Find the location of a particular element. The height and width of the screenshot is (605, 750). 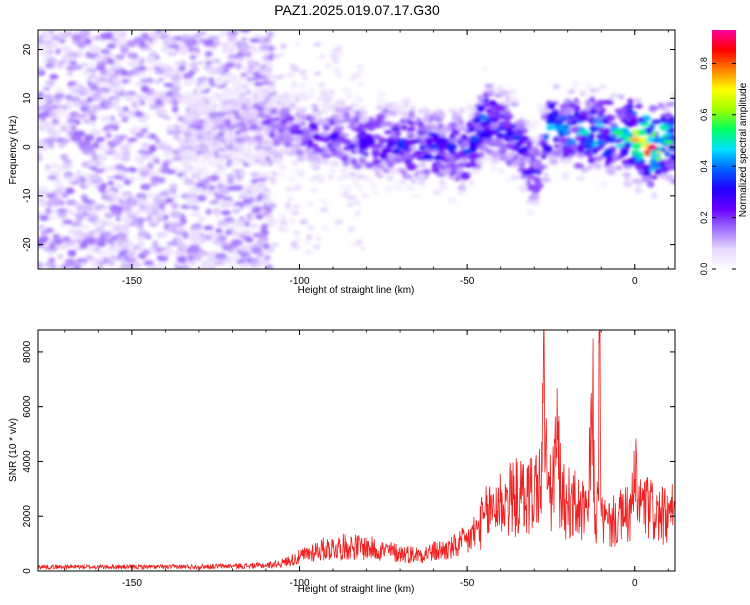

spectrogram-x-tick-label: -100 is located at coordinates (299, 281).